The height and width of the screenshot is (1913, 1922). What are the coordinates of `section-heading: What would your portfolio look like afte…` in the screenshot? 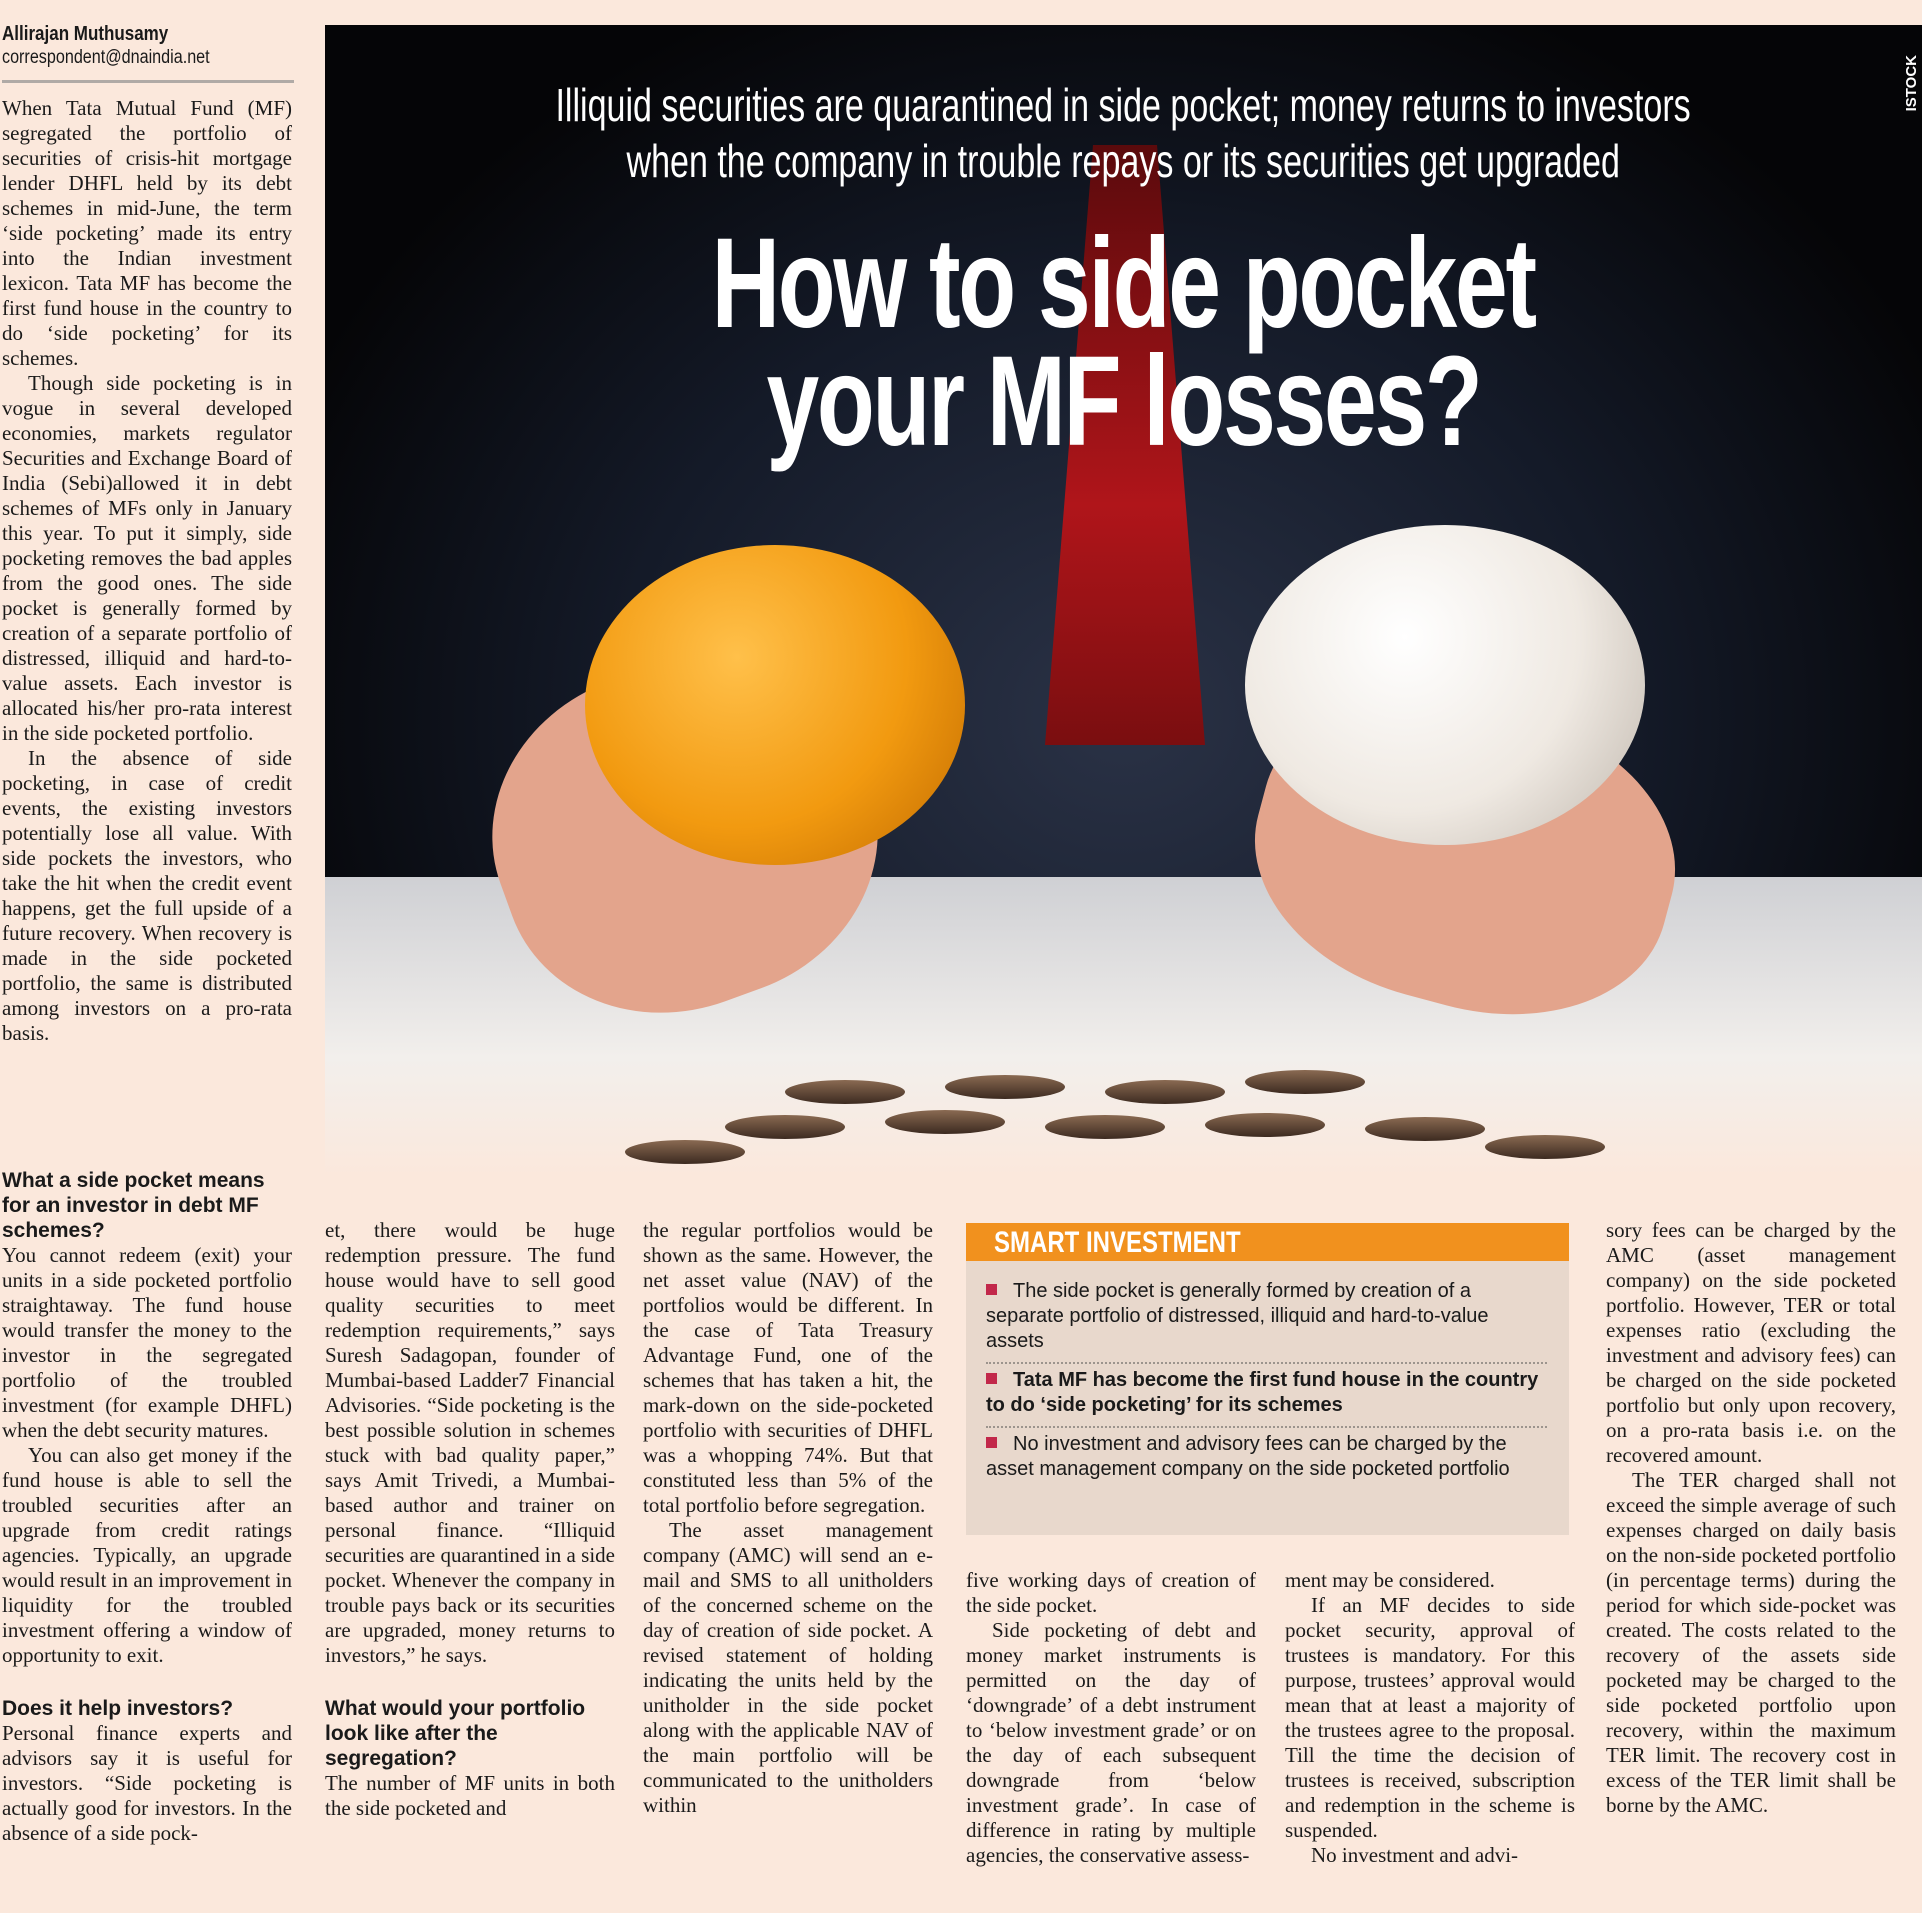 It's located at (455, 1733).